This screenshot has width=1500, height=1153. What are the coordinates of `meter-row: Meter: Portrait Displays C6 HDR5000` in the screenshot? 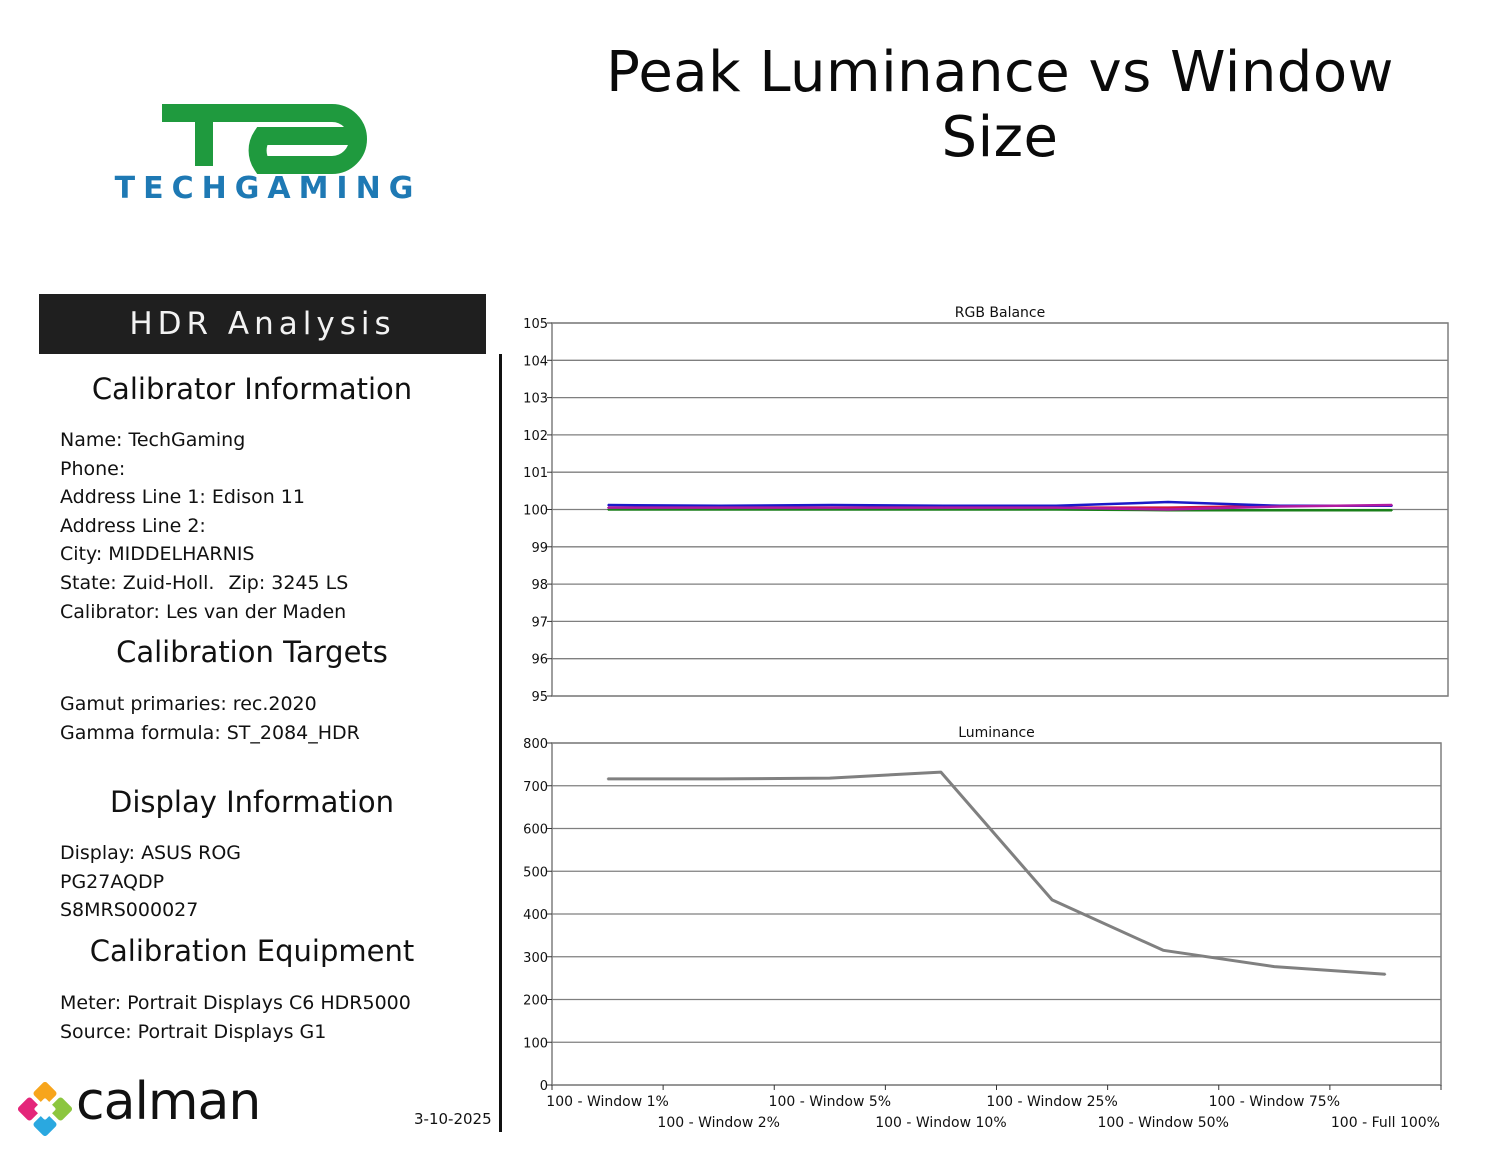 It's located at (235, 1003).